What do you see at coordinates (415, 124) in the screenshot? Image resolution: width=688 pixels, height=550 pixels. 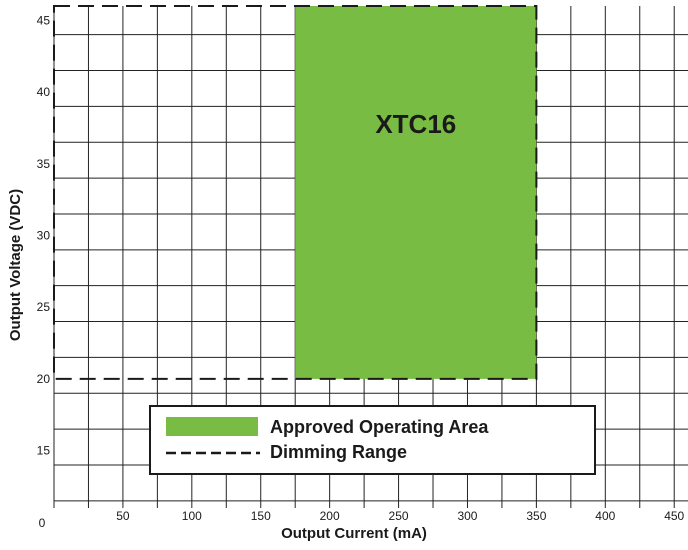 I see `area-label: XTC16` at bounding box center [415, 124].